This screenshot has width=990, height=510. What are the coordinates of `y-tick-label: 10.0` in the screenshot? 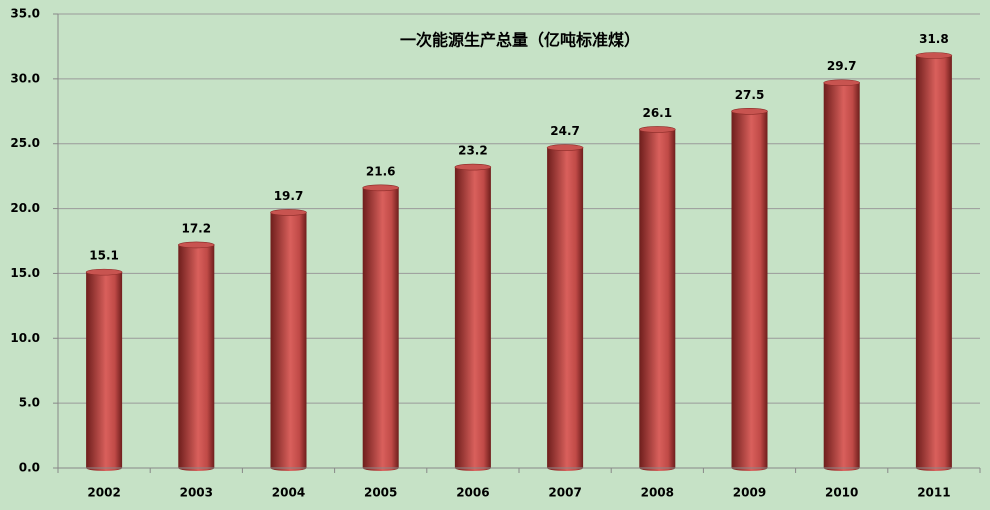 It's located at (25, 338).